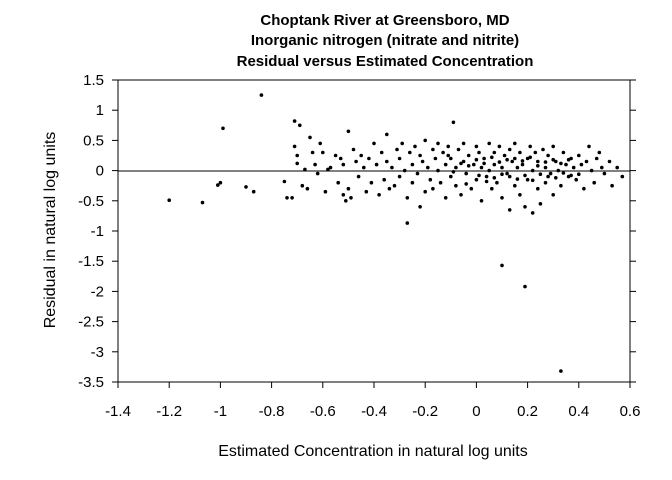 The width and height of the screenshot is (672, 480). I want to click on y-tick-label: 0.5, so click(93, 140).